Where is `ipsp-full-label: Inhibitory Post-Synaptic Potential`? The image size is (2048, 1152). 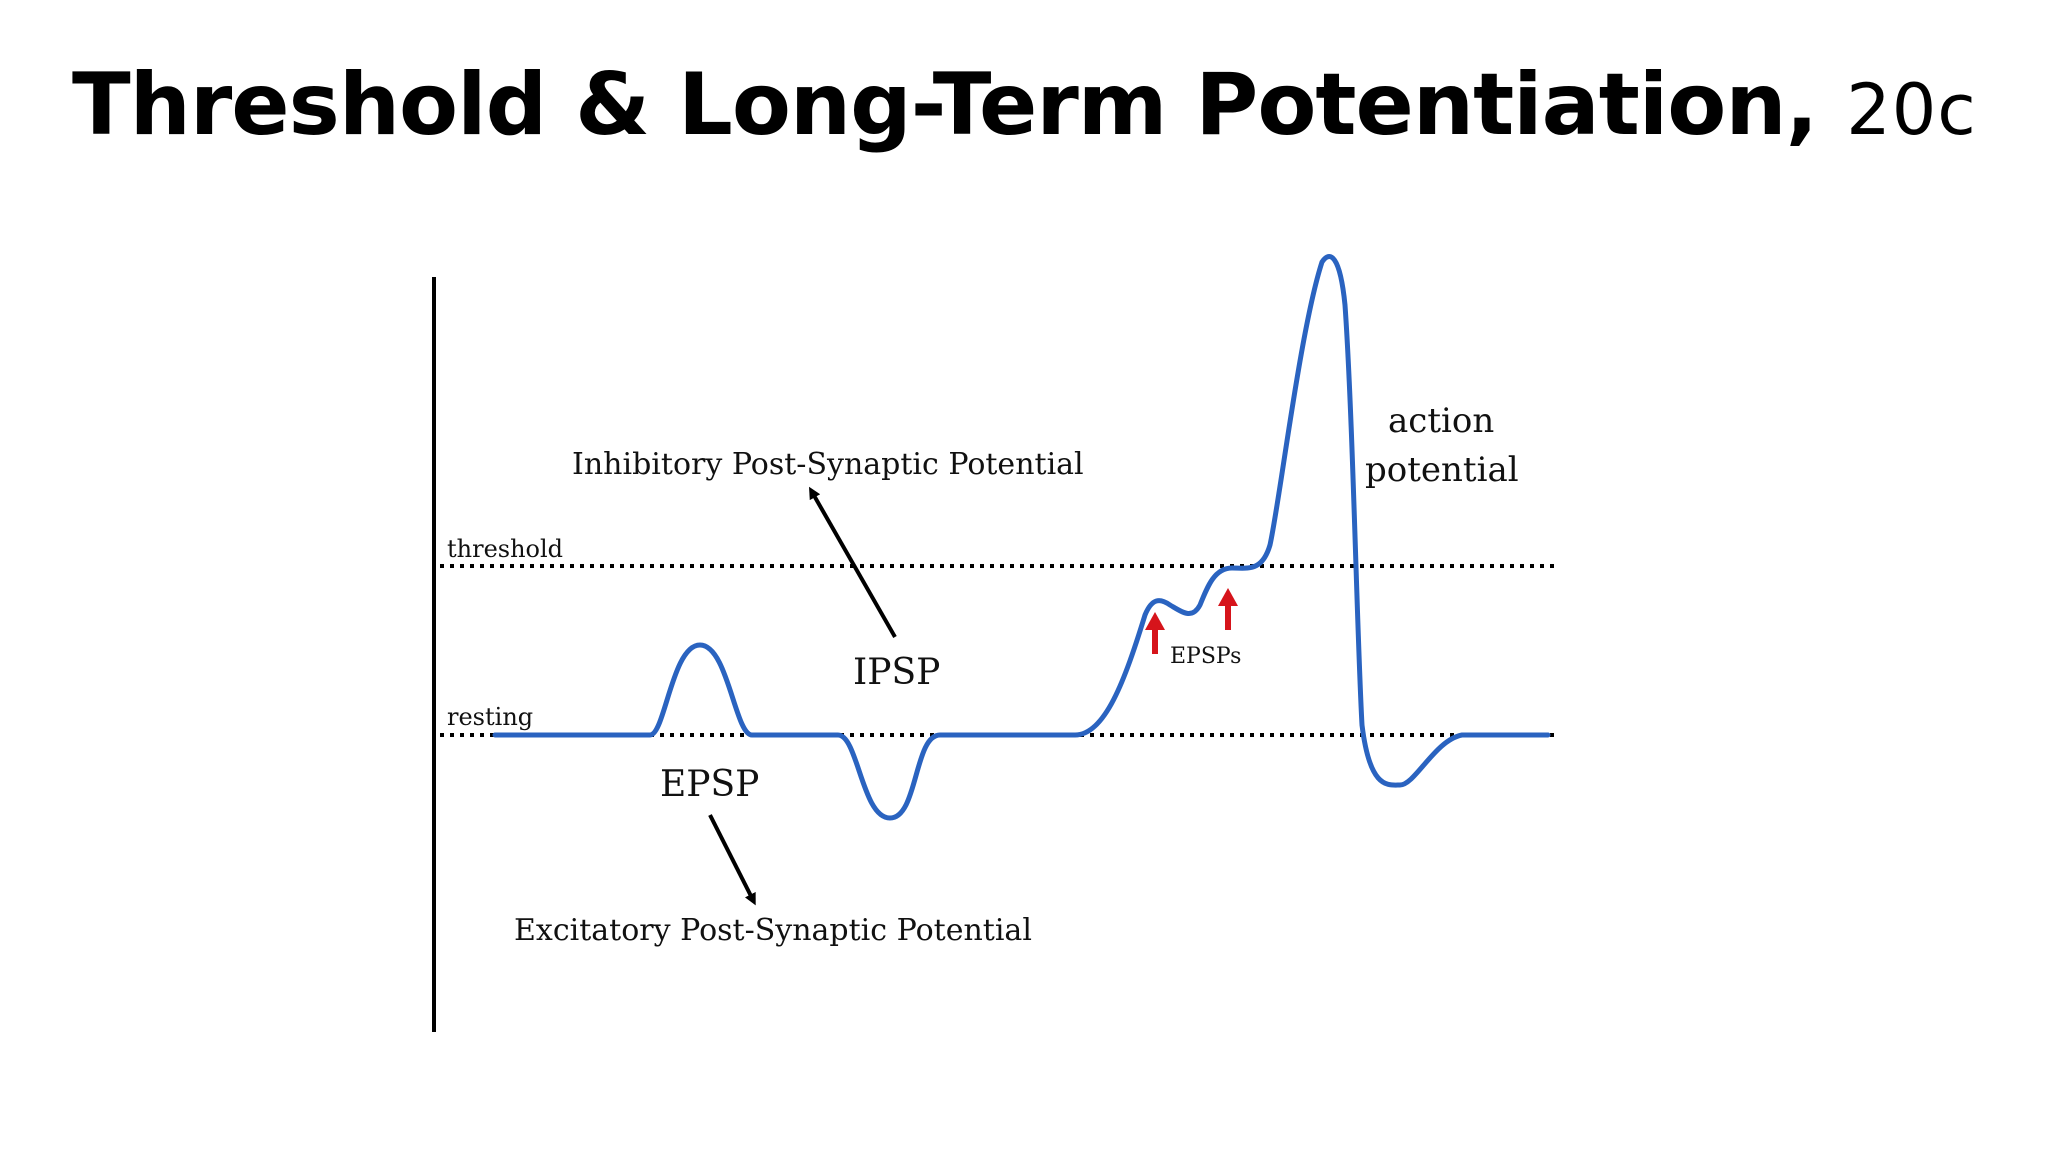
ipsp-full-label: Inhibitory Post-Synaptic Potential is located at coordinates (828, 464).